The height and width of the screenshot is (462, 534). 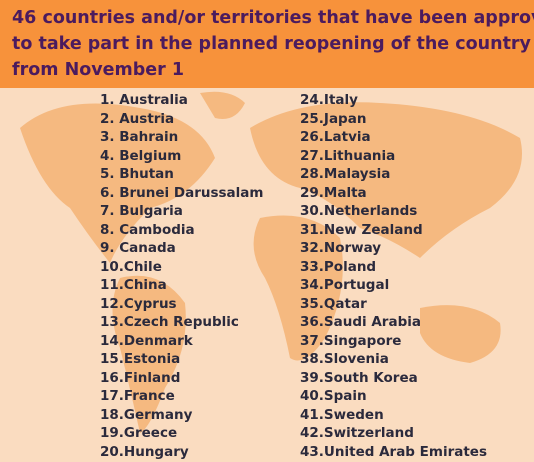 What do you see at coordinates (360, 322) in the screenshot?
I see `country-item: 36.Saudi Arabia` at bounding box center [360, 322].